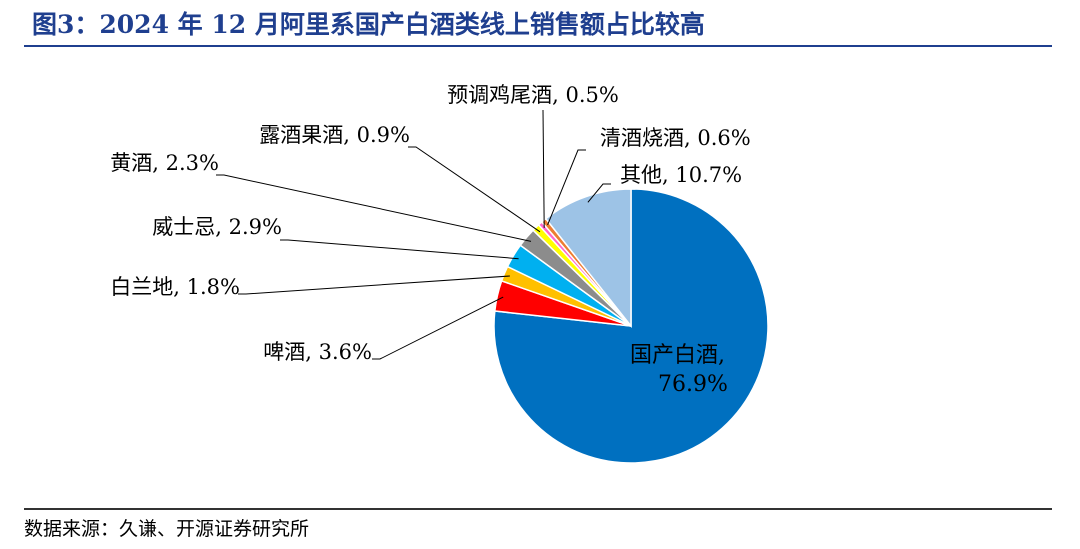 The height and width of the screenshot is (549, 1080). Describe the element at coordinates (217, 227) in the screenshot. I see `slice-label-4: 威士忌, 2.9%` at that location.